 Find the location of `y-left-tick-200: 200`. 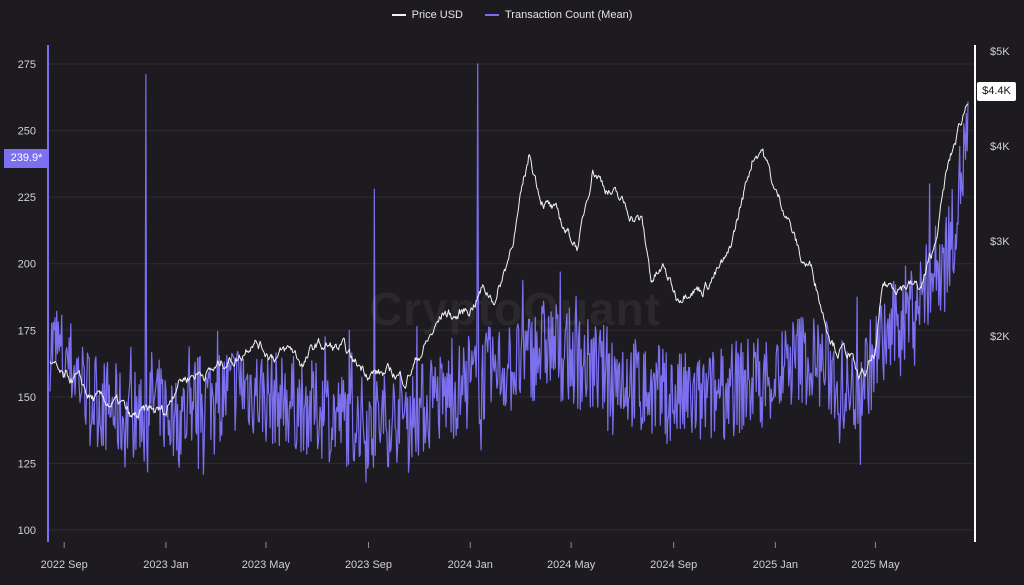

y-left-tick-200: 200 is located at coordinates (27, 265).